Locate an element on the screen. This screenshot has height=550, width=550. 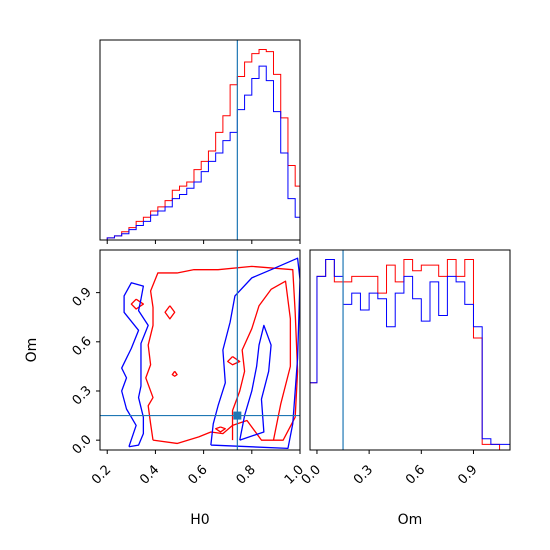
hist-Om-xtick-label: 0.6 is located at coordinates (415, 474).